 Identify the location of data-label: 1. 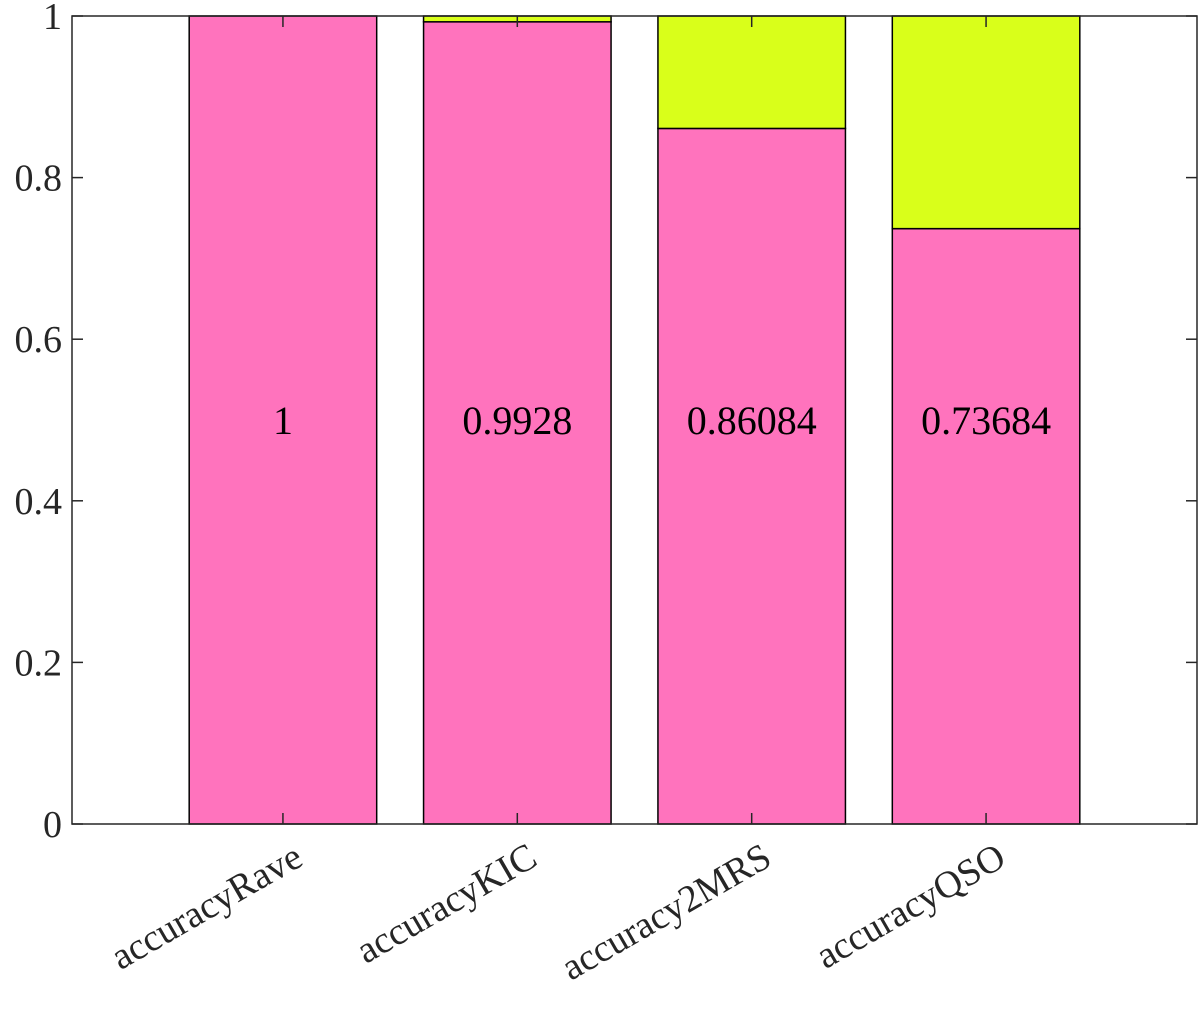
(283, 420).